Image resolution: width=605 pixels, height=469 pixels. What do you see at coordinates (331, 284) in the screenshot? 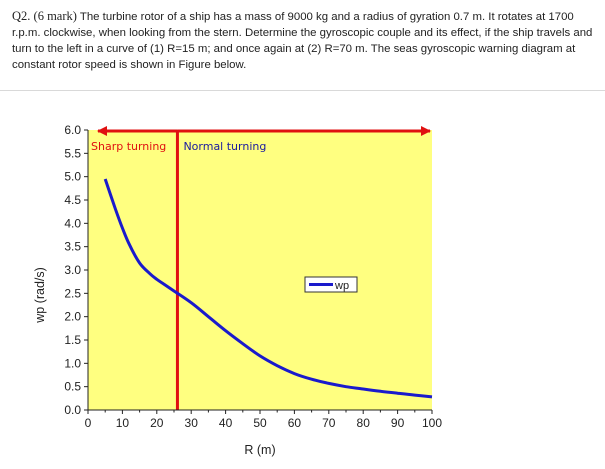
I see `legend: wp` at bounding box center [331, 284].